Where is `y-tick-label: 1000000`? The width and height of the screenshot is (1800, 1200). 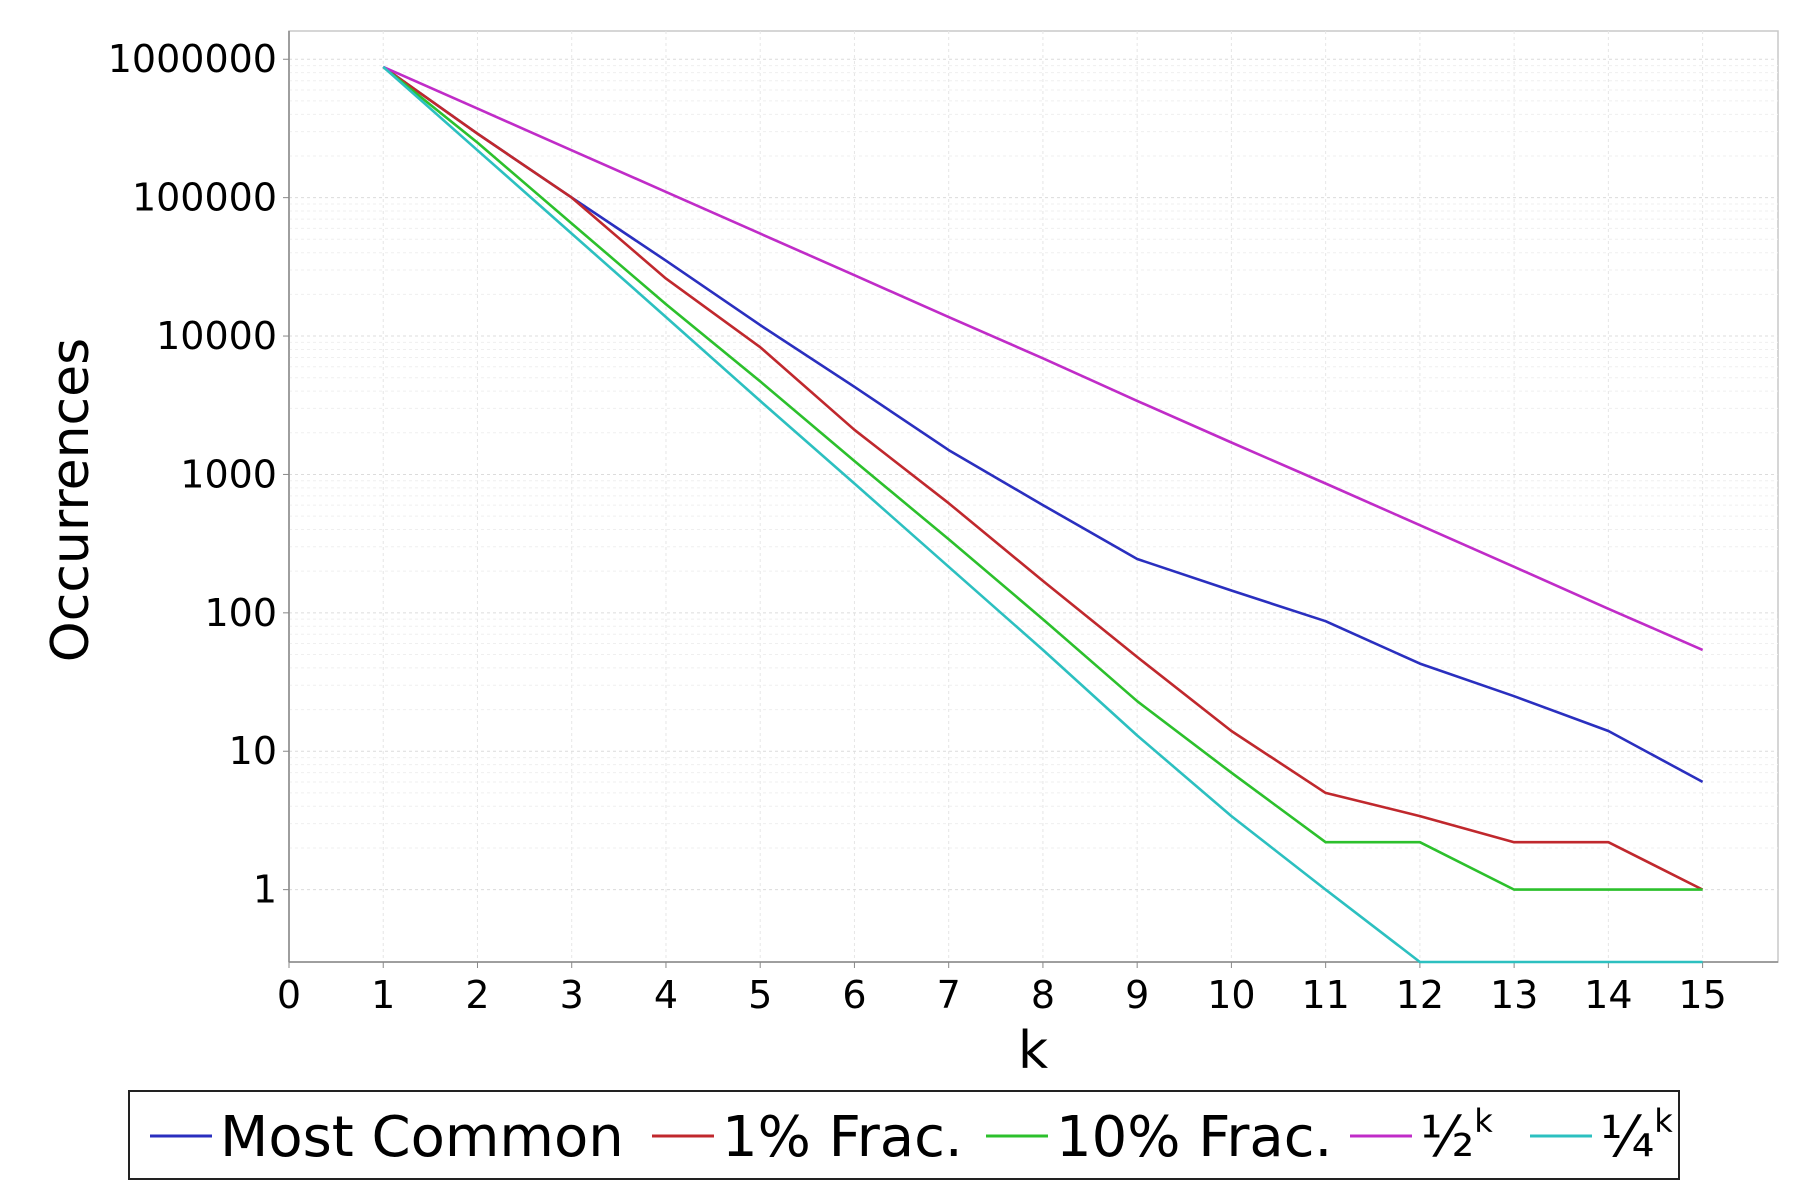 y-tick-label: 1000000 is located at coordinates (192, 59).